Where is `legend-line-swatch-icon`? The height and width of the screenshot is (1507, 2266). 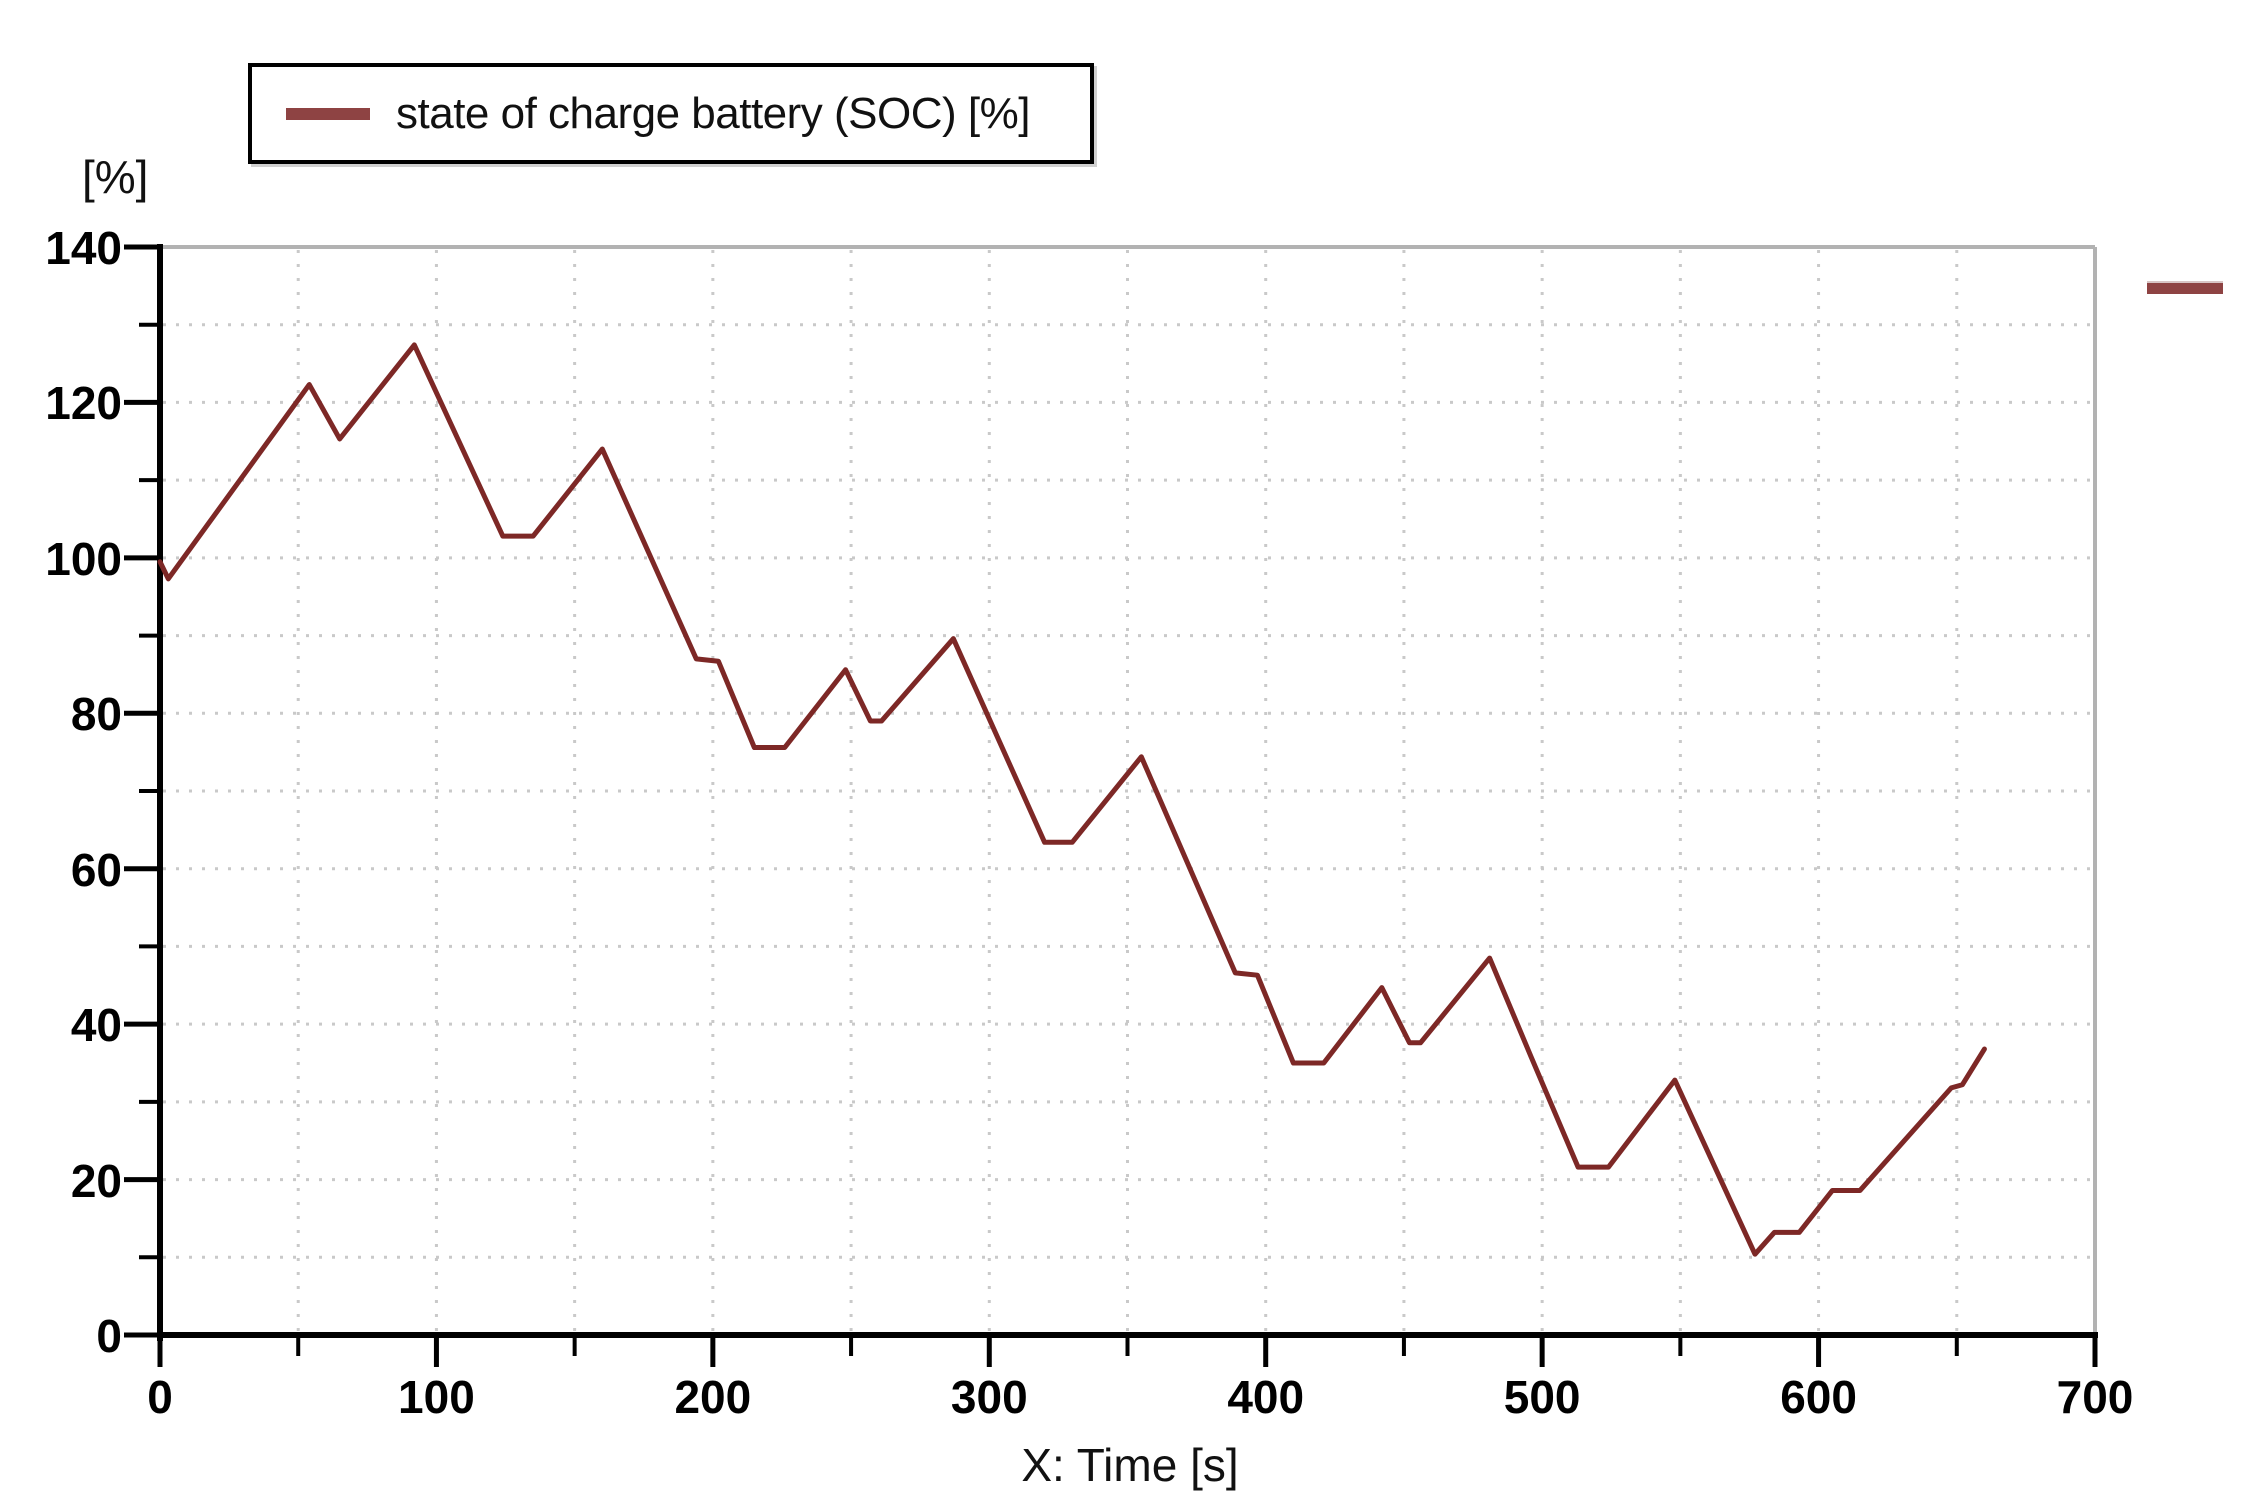
legend-line-swatch-icon is located at coordinates (328, 113).